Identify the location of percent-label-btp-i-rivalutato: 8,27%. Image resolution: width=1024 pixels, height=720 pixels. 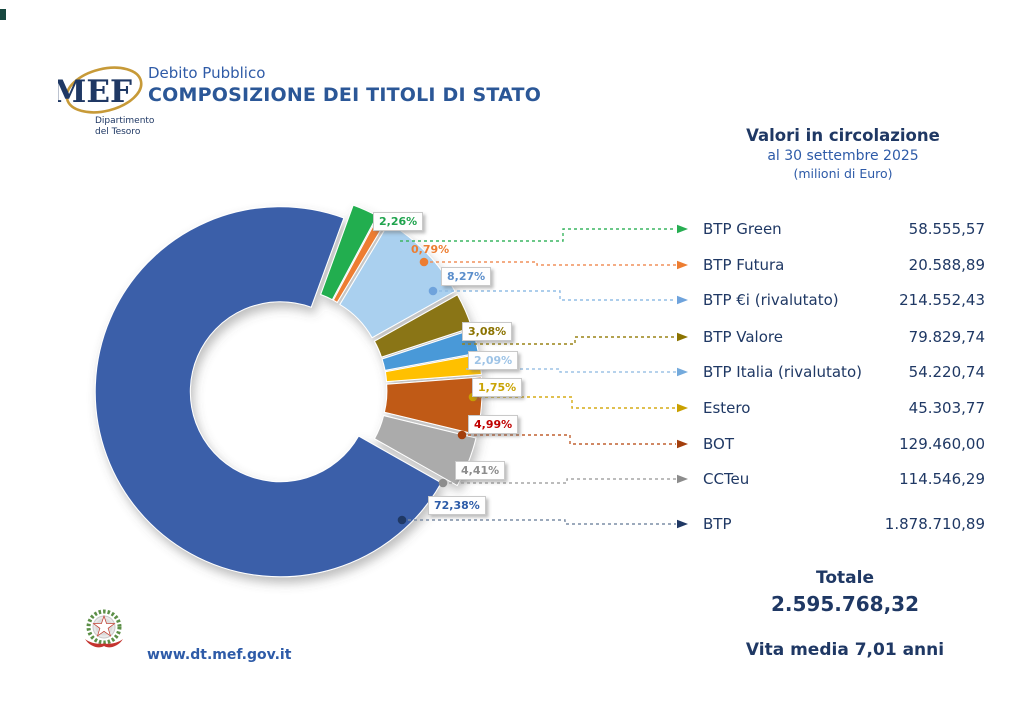
(466, 276).